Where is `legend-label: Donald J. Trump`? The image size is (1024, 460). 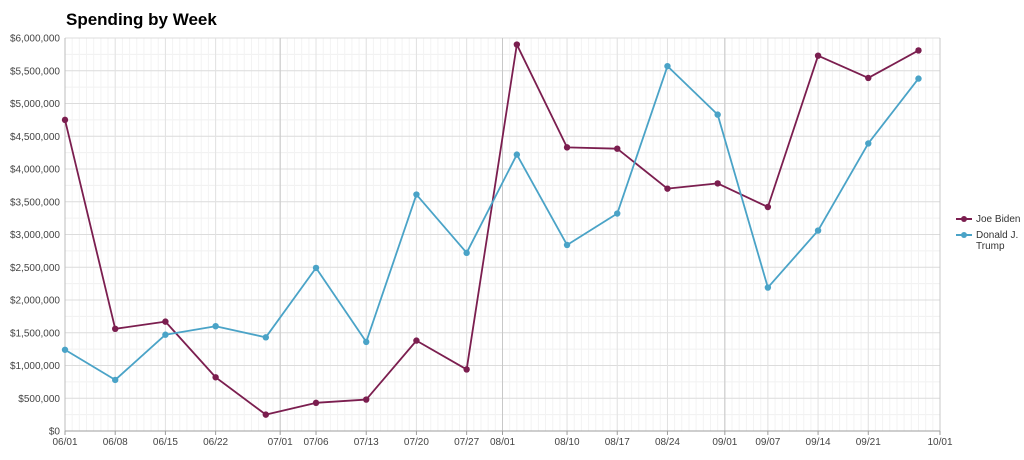 legend-label: Donald J. Trump is located at coordinates (997, 241).